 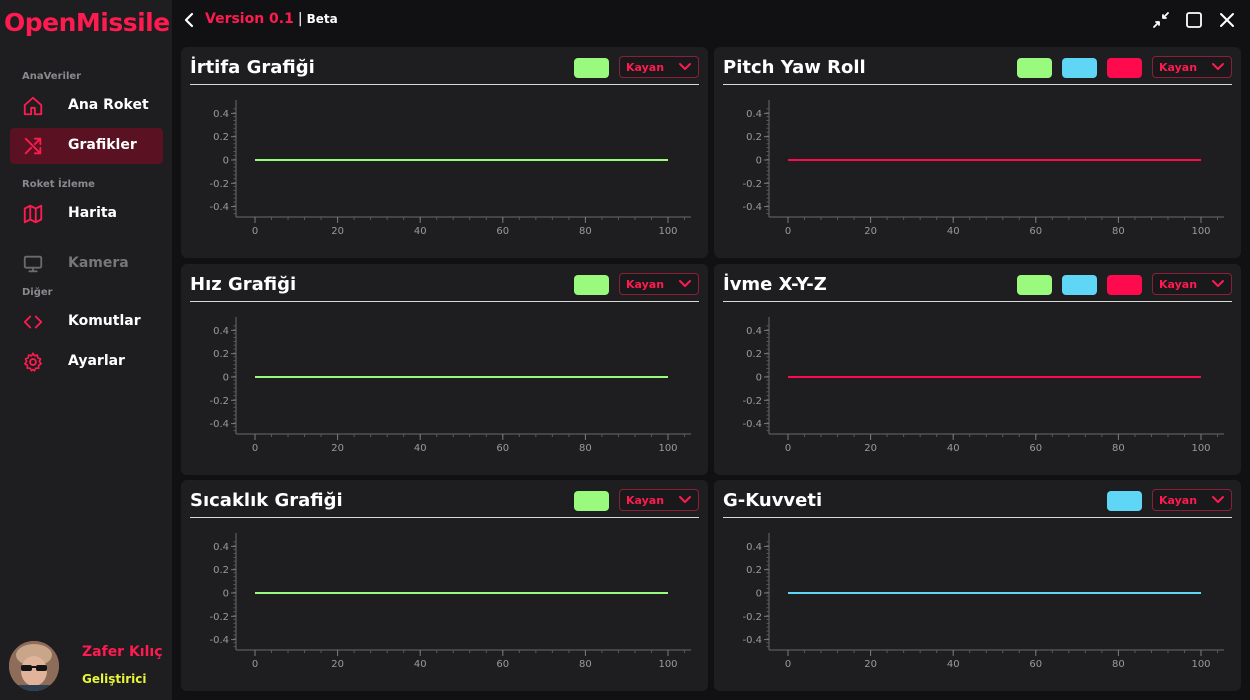 What do you see at coordinates (773, 500) in the screenshot?
I see `panel-title: G-Kuvveti` at bounding box center [773, 500].